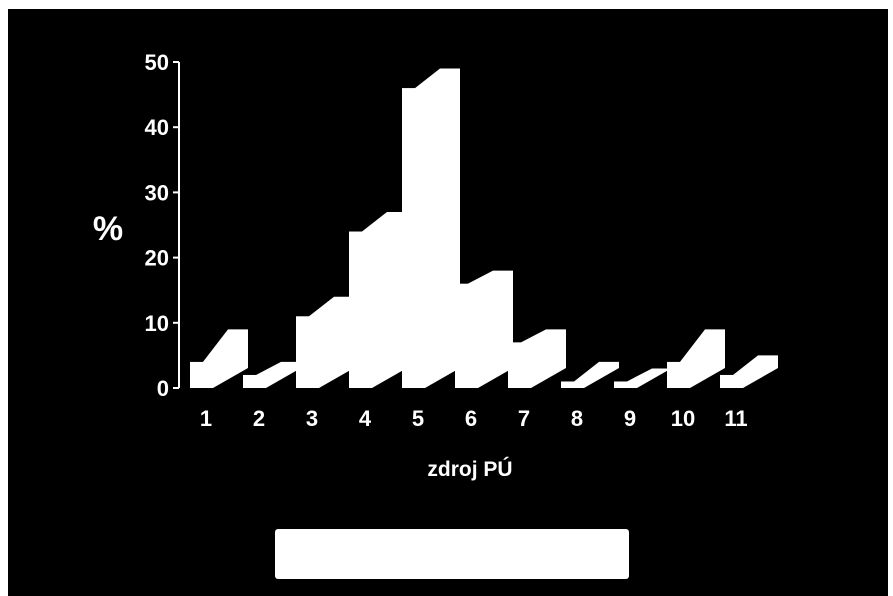 The width and height of the screenshot is (893, 596). Describe the element at coordinates (176, 225) in the screenshot. I see `axes` at that location.